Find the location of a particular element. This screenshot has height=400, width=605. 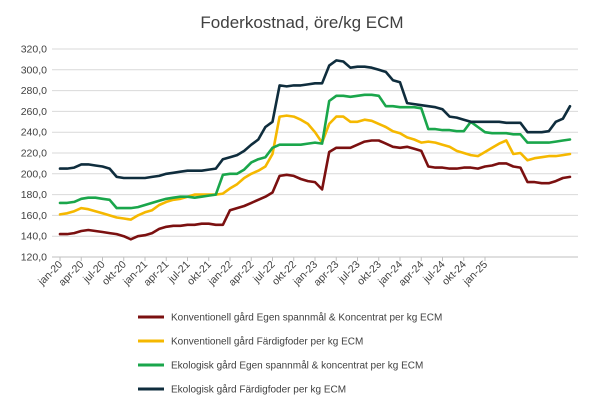

y-tick-label: 220,0 is located at coordinates (34, 154).